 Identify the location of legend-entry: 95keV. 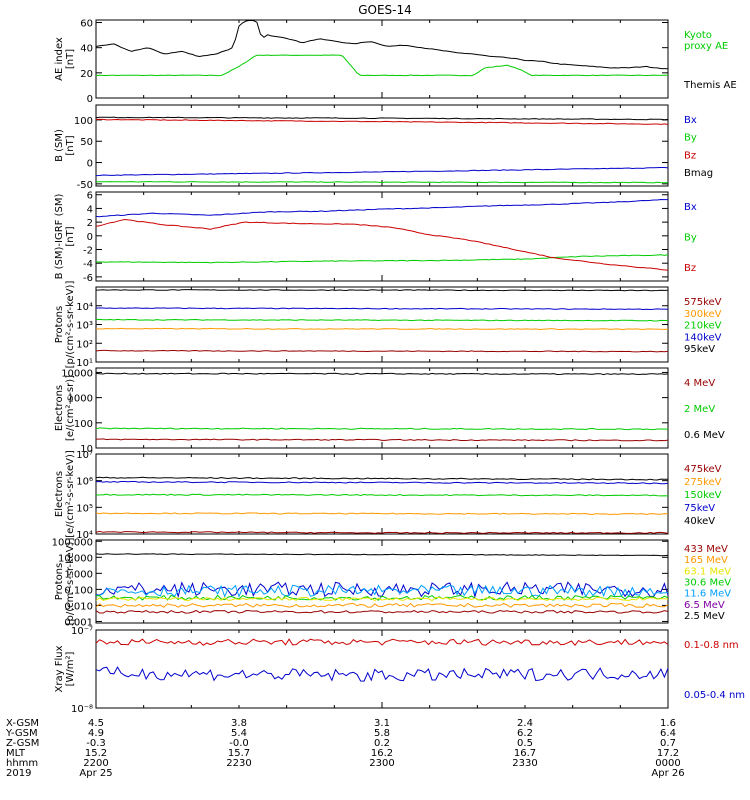
(699, 349).